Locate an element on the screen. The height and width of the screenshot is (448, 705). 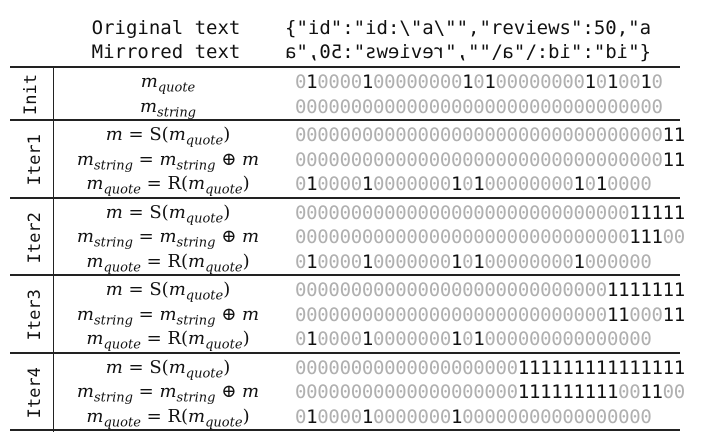
row-bitmask: 01000010000000101000000001000000 is located at coordinates (473, 261).